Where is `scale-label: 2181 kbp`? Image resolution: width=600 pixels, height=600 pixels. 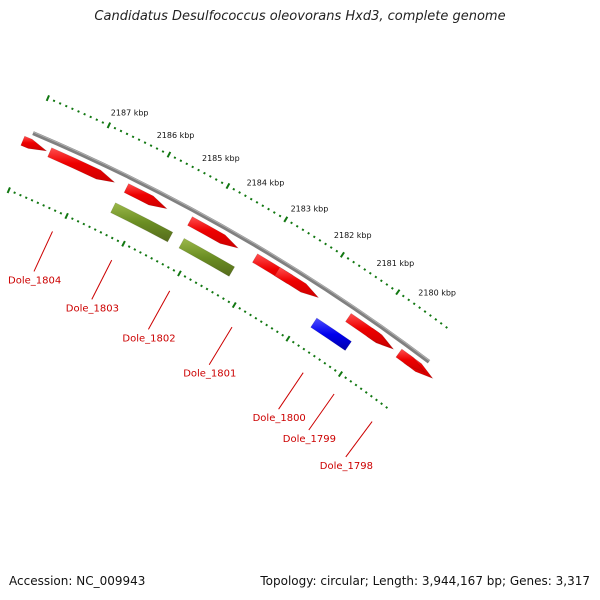 scale-label: 2181 kbp is located at coordinates (396, 263).